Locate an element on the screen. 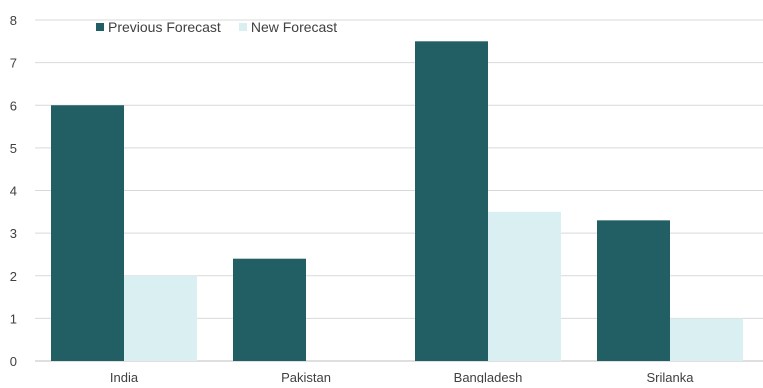  legend-item-previous-forecast: Previous Forecast is located at coordinates (158, 27).